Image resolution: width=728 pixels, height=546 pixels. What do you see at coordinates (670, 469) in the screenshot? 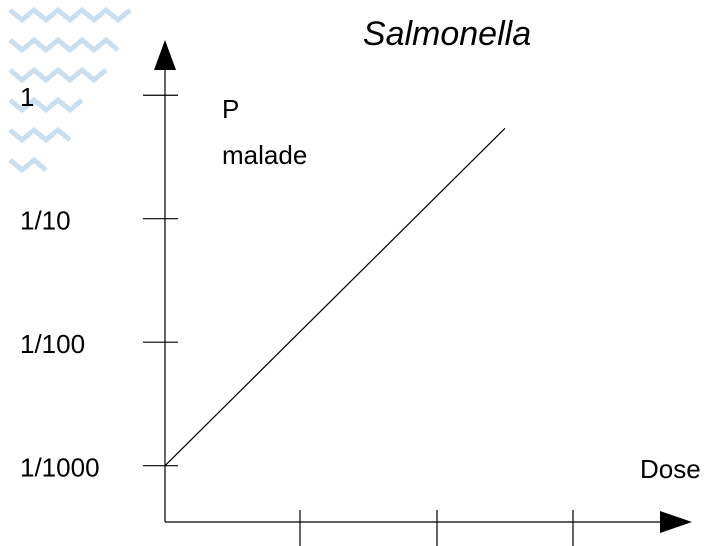
I see `x-axis-label: Dose` at bounding box center [670, 469].